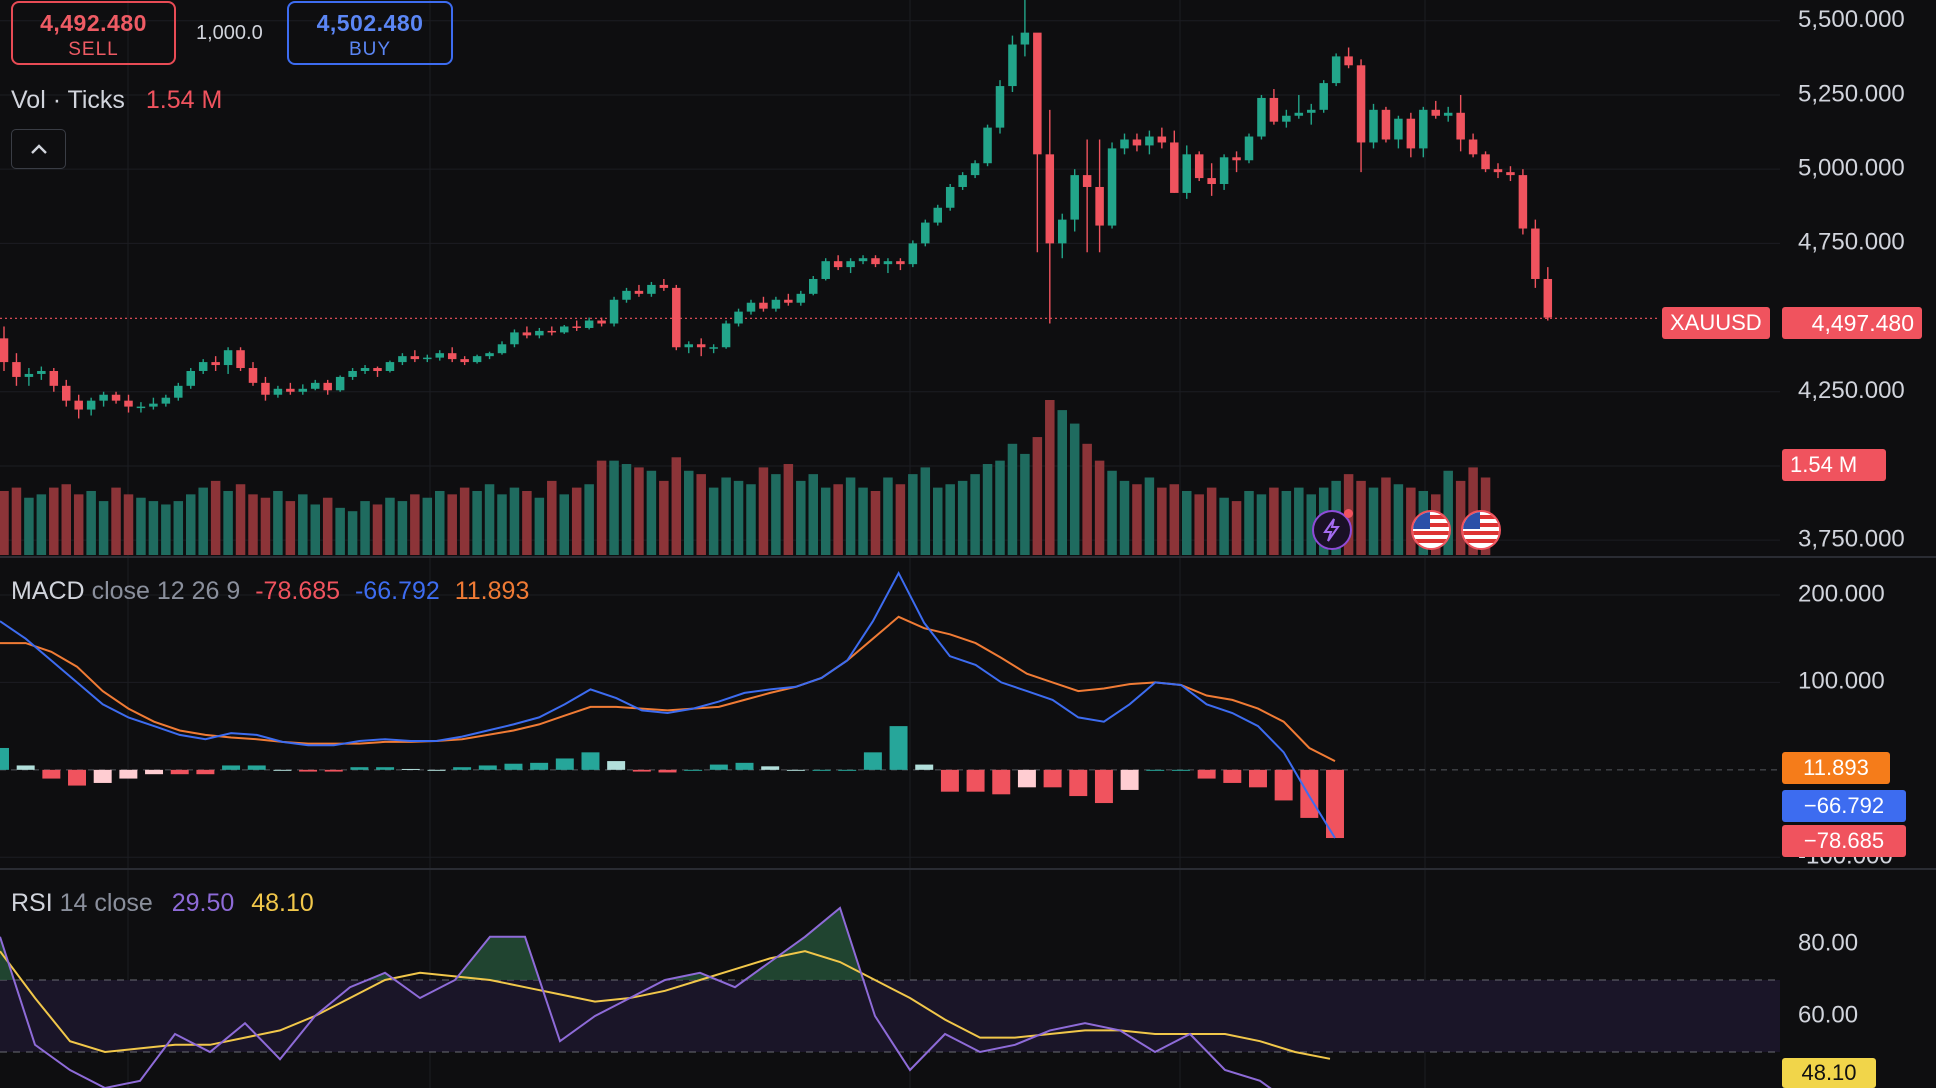  I want to click on rsi-overbought-fill, so click(507, 958).